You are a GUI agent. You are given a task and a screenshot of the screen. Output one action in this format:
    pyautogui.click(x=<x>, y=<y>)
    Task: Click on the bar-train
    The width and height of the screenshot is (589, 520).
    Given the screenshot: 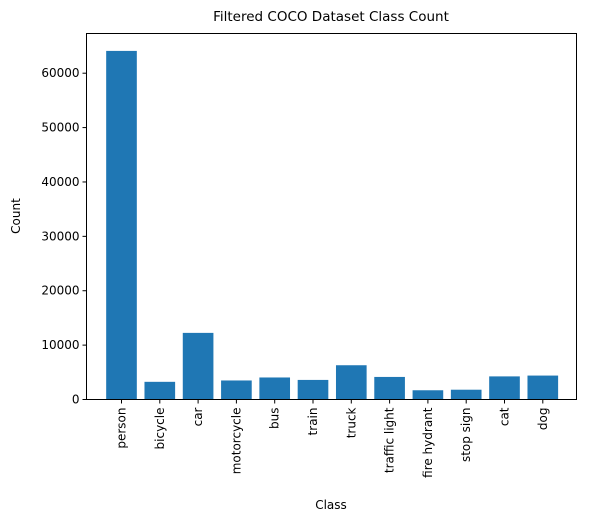 What is the action you would take?
    pyautogui.click(x=313, y=389)
    